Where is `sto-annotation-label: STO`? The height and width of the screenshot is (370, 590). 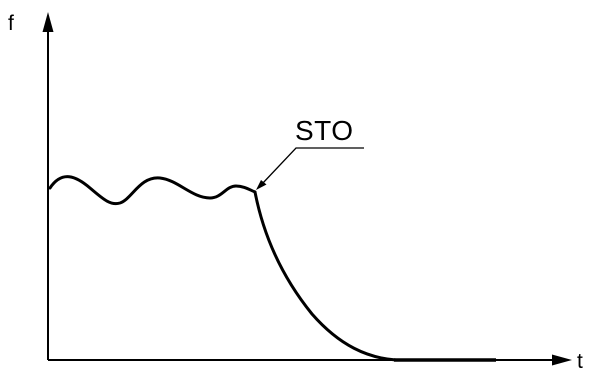
sto-annotation-label: STO is located at coordinates (324, 130).